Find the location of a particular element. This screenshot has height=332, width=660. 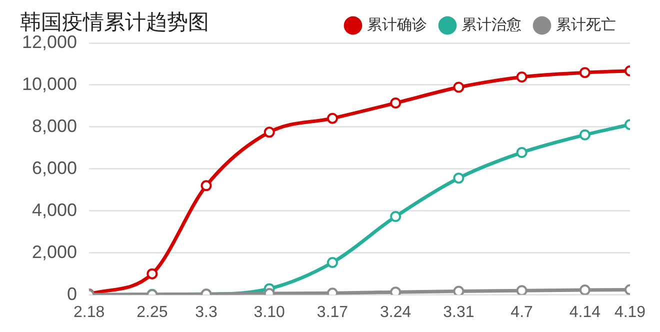

x-tick-label: 4.14 is located at coordinates (585, 312).